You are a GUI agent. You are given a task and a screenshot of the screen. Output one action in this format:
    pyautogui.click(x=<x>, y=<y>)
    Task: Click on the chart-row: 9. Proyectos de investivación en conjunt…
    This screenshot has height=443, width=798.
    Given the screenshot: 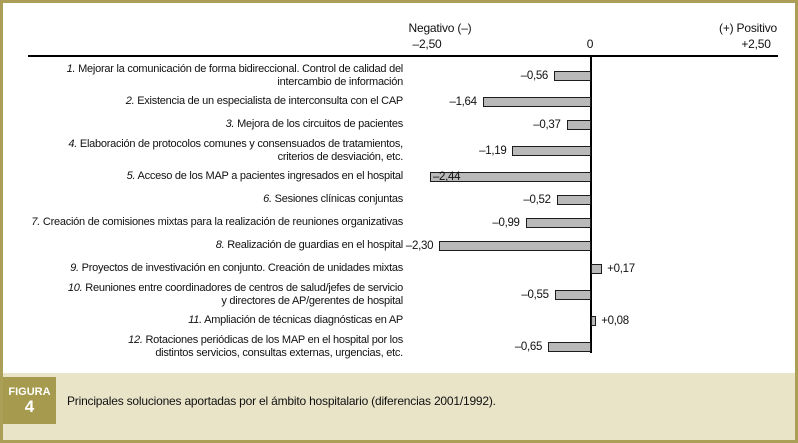 What is the action you would take?
    pyautogui.click(x=402, y=268)
    